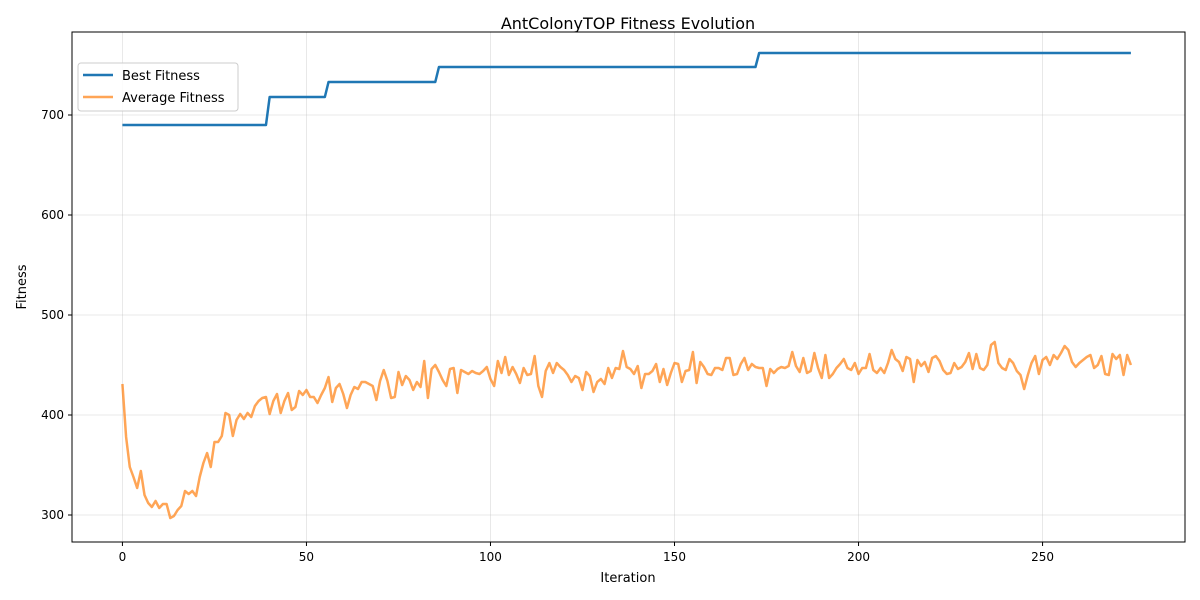  What do you see at coordinates (626, 89) in the screenshot?
I see `series-line-best-fitness` at bounding box center [626, 89].